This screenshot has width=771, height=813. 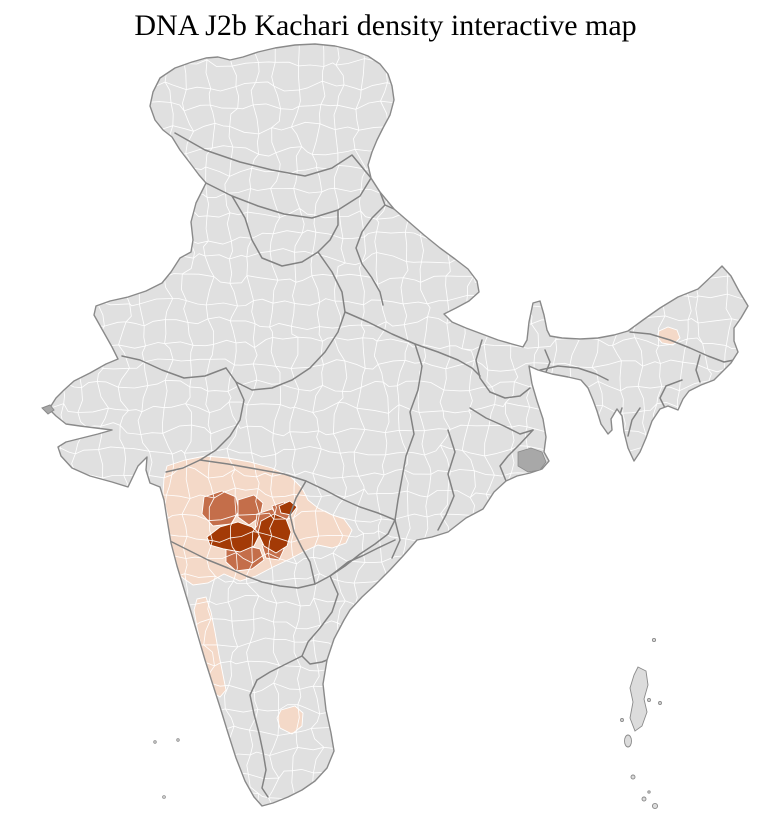 I want to click on andaman-islands, so click(x=641, y=723).